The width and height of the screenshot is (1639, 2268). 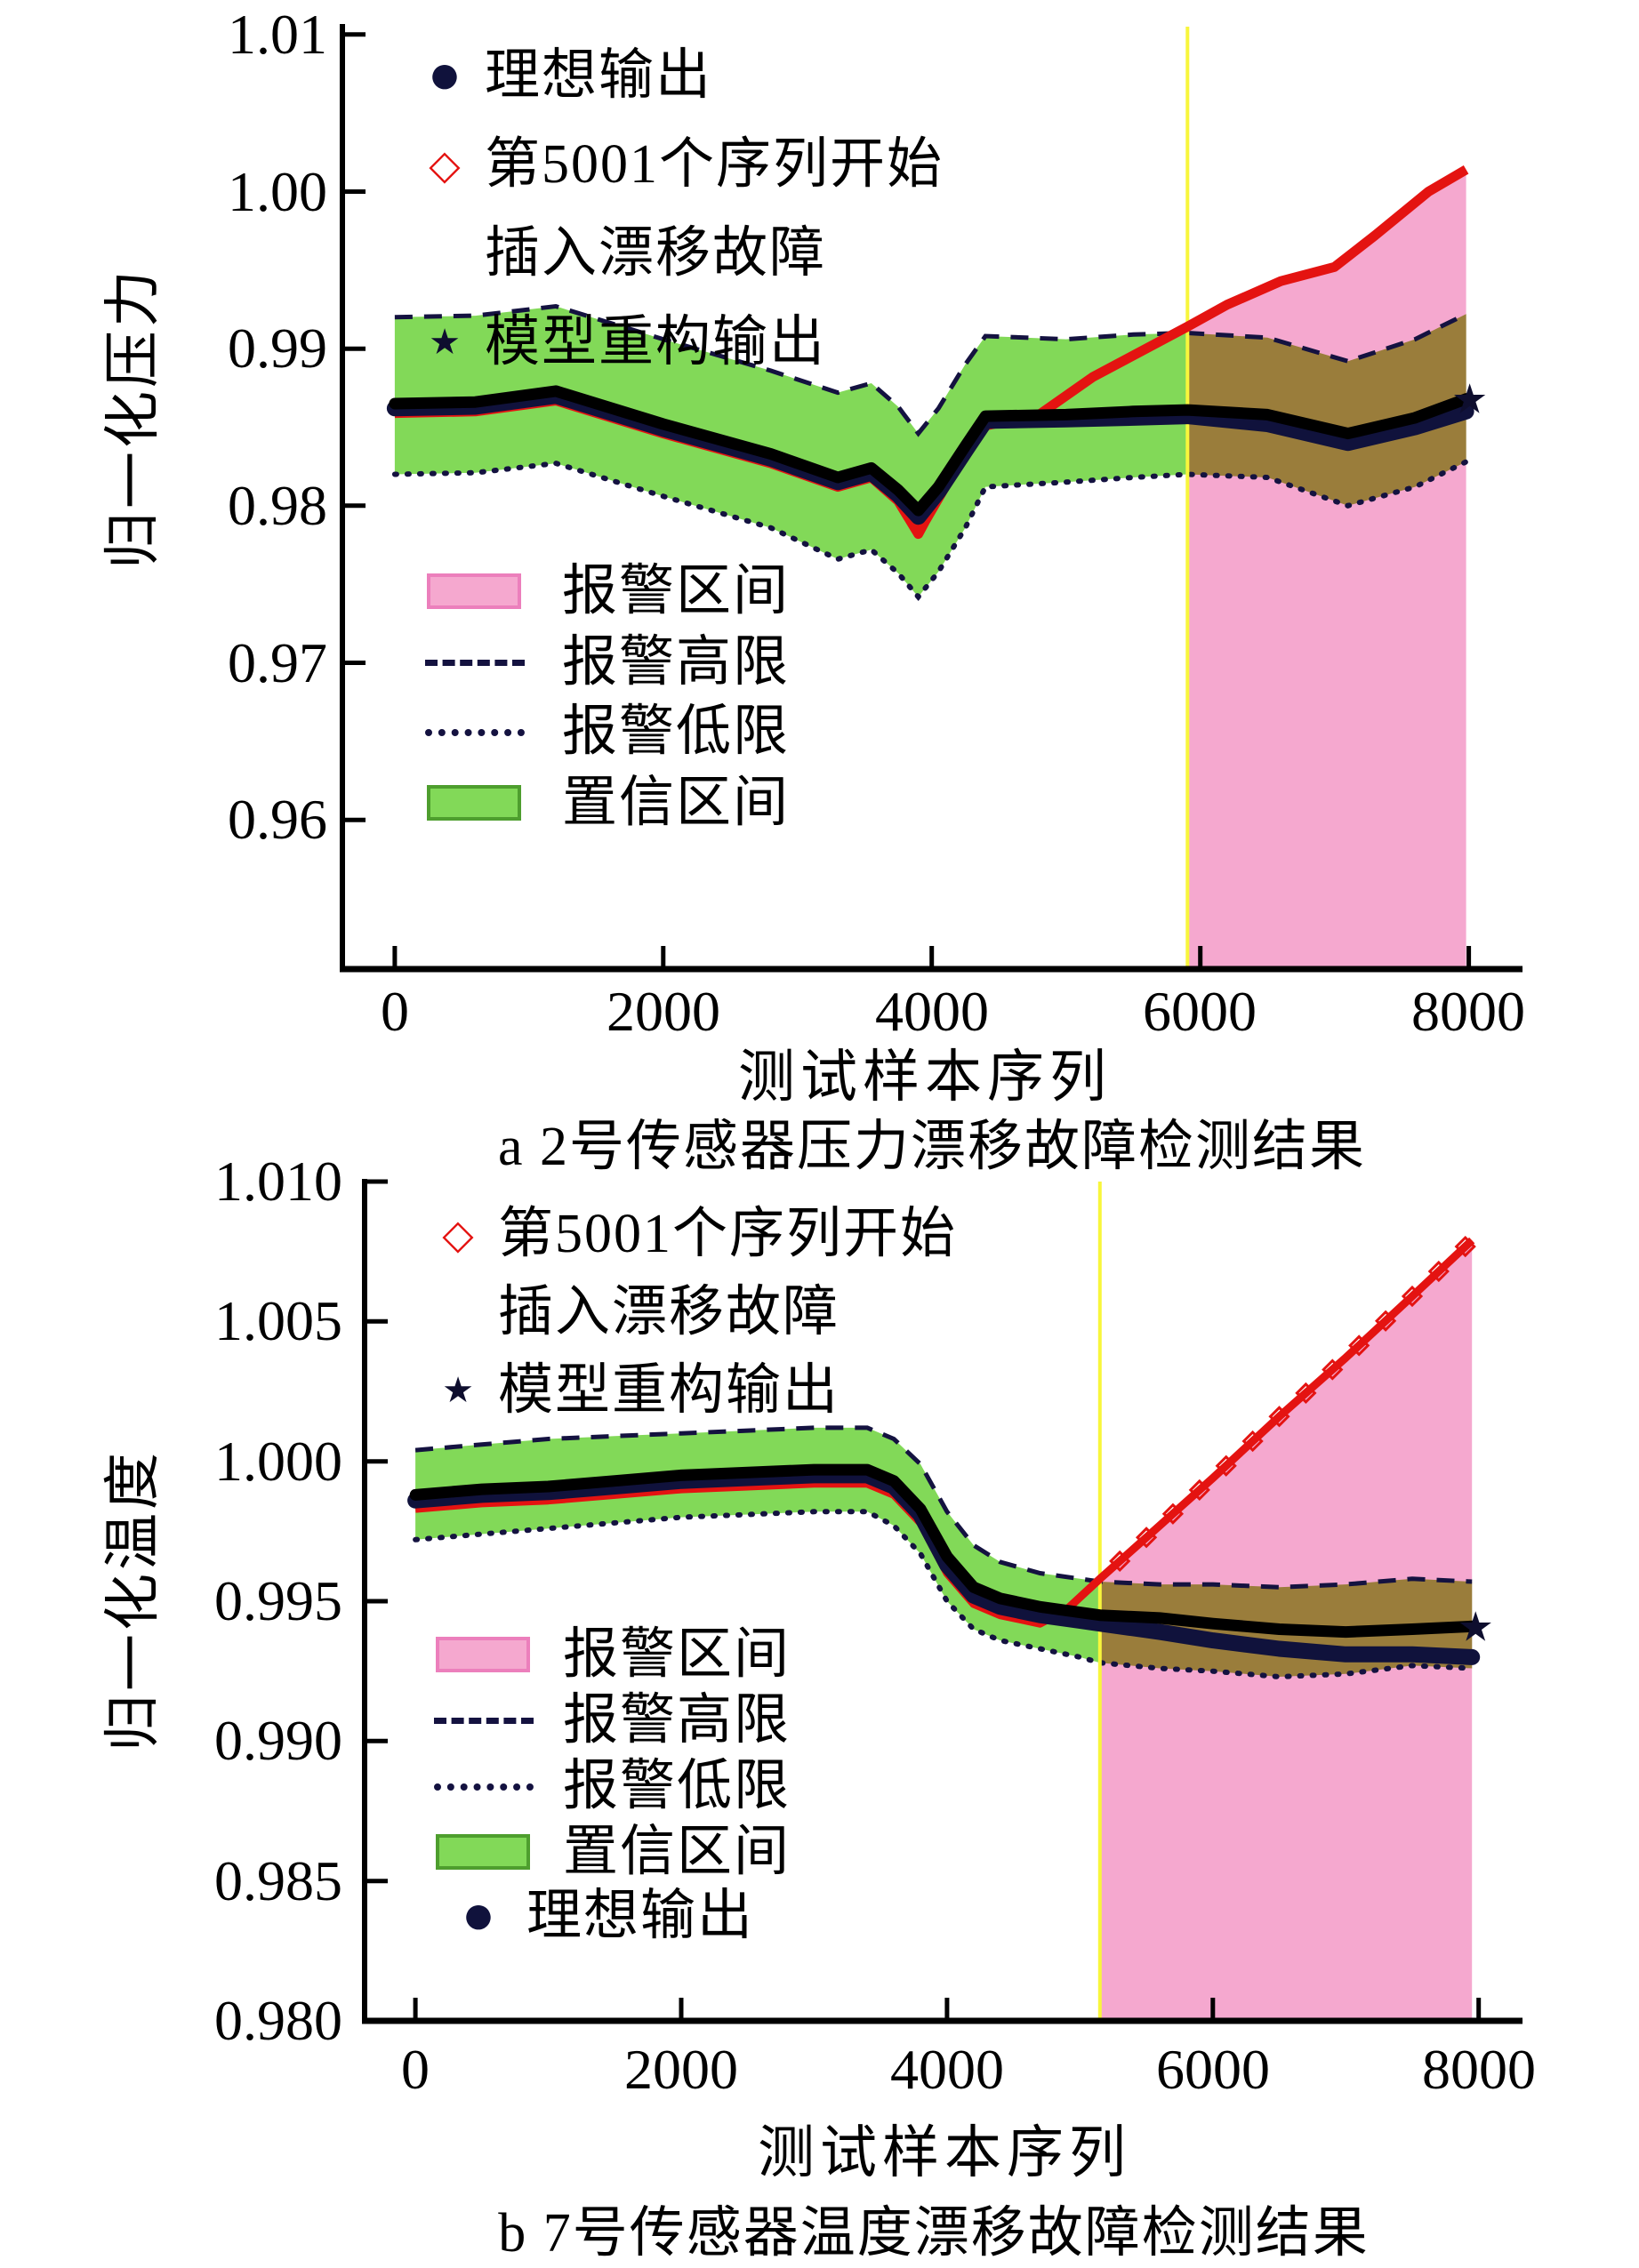 What do you see at coordinates (931, 451) in the screenshot?
I see `reconstruction-output-line-a` at bounding box center [931, 451].